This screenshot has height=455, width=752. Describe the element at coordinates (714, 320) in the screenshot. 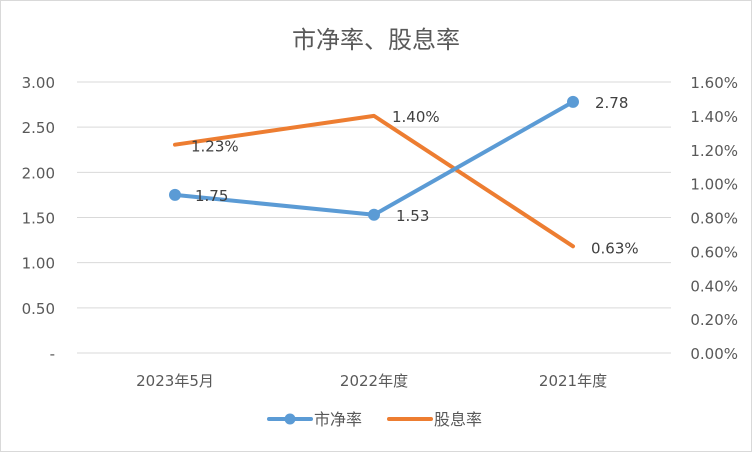

I see `right-tick-label: 0.20%` at that location.